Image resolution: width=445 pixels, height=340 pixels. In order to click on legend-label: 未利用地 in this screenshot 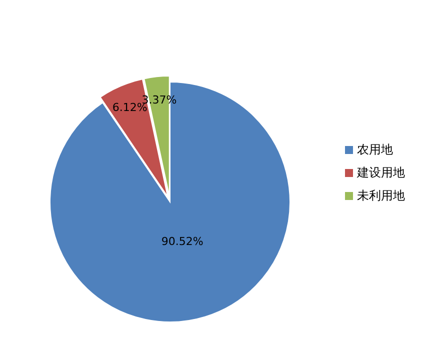, I will do `click(381, 195)`.